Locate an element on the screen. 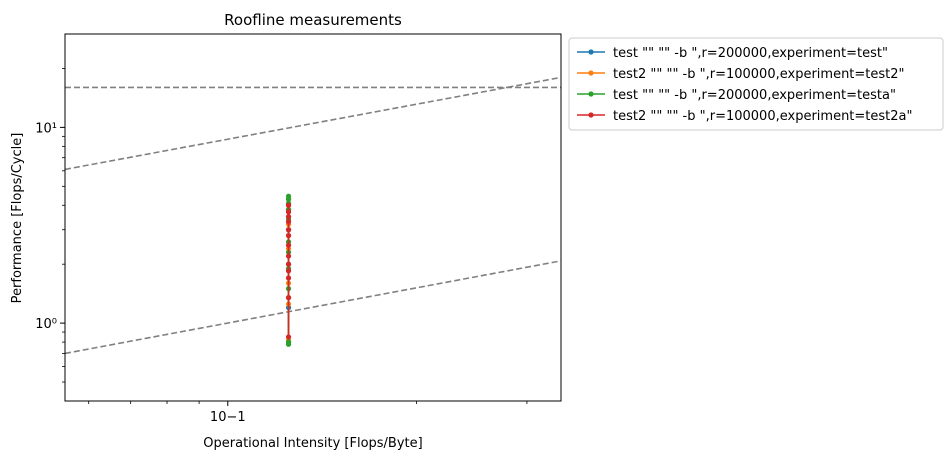 The image size is (951, 459). data-series is located at coordinates (288, 270).